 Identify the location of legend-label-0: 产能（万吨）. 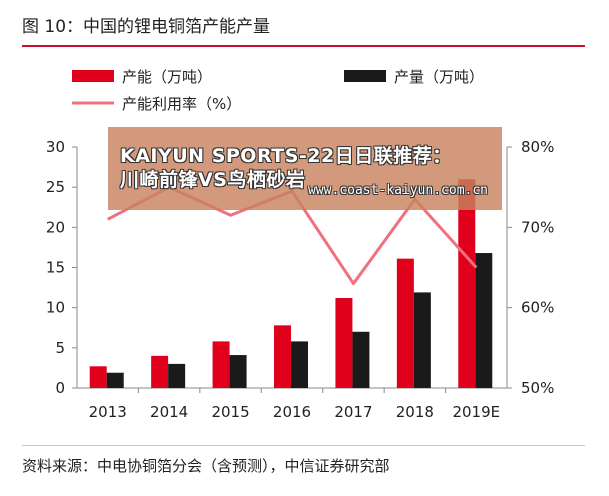
(167, 77).